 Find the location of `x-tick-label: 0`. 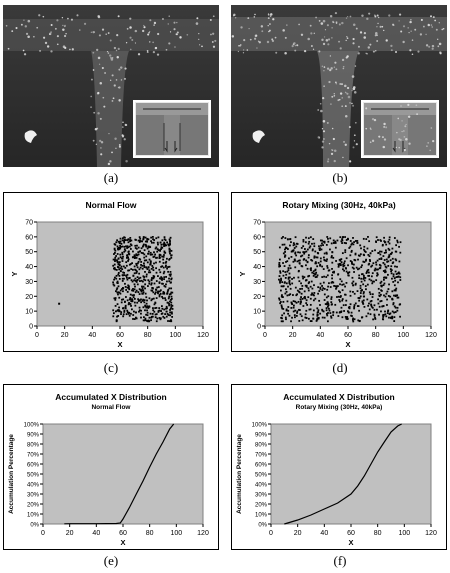

x-tick-label: 0 is located at coordinates (37, 335).